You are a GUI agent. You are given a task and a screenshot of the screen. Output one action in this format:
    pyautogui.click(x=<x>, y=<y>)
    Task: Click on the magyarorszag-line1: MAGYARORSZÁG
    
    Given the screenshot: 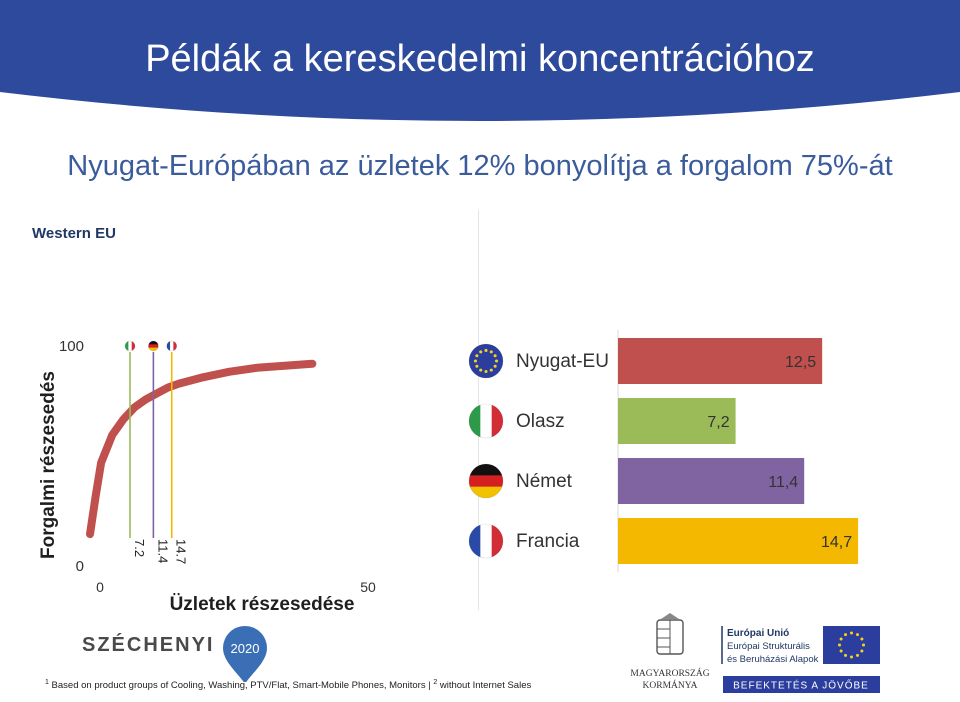 What is the action you would take?
    pyautogui.click(x=669, y=673)
    